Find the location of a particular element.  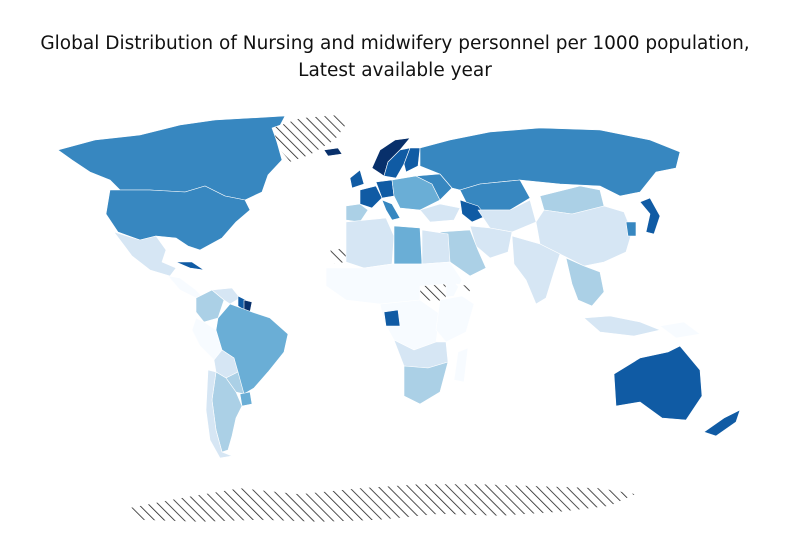

region-iceland is located at coordinates (333, 152).